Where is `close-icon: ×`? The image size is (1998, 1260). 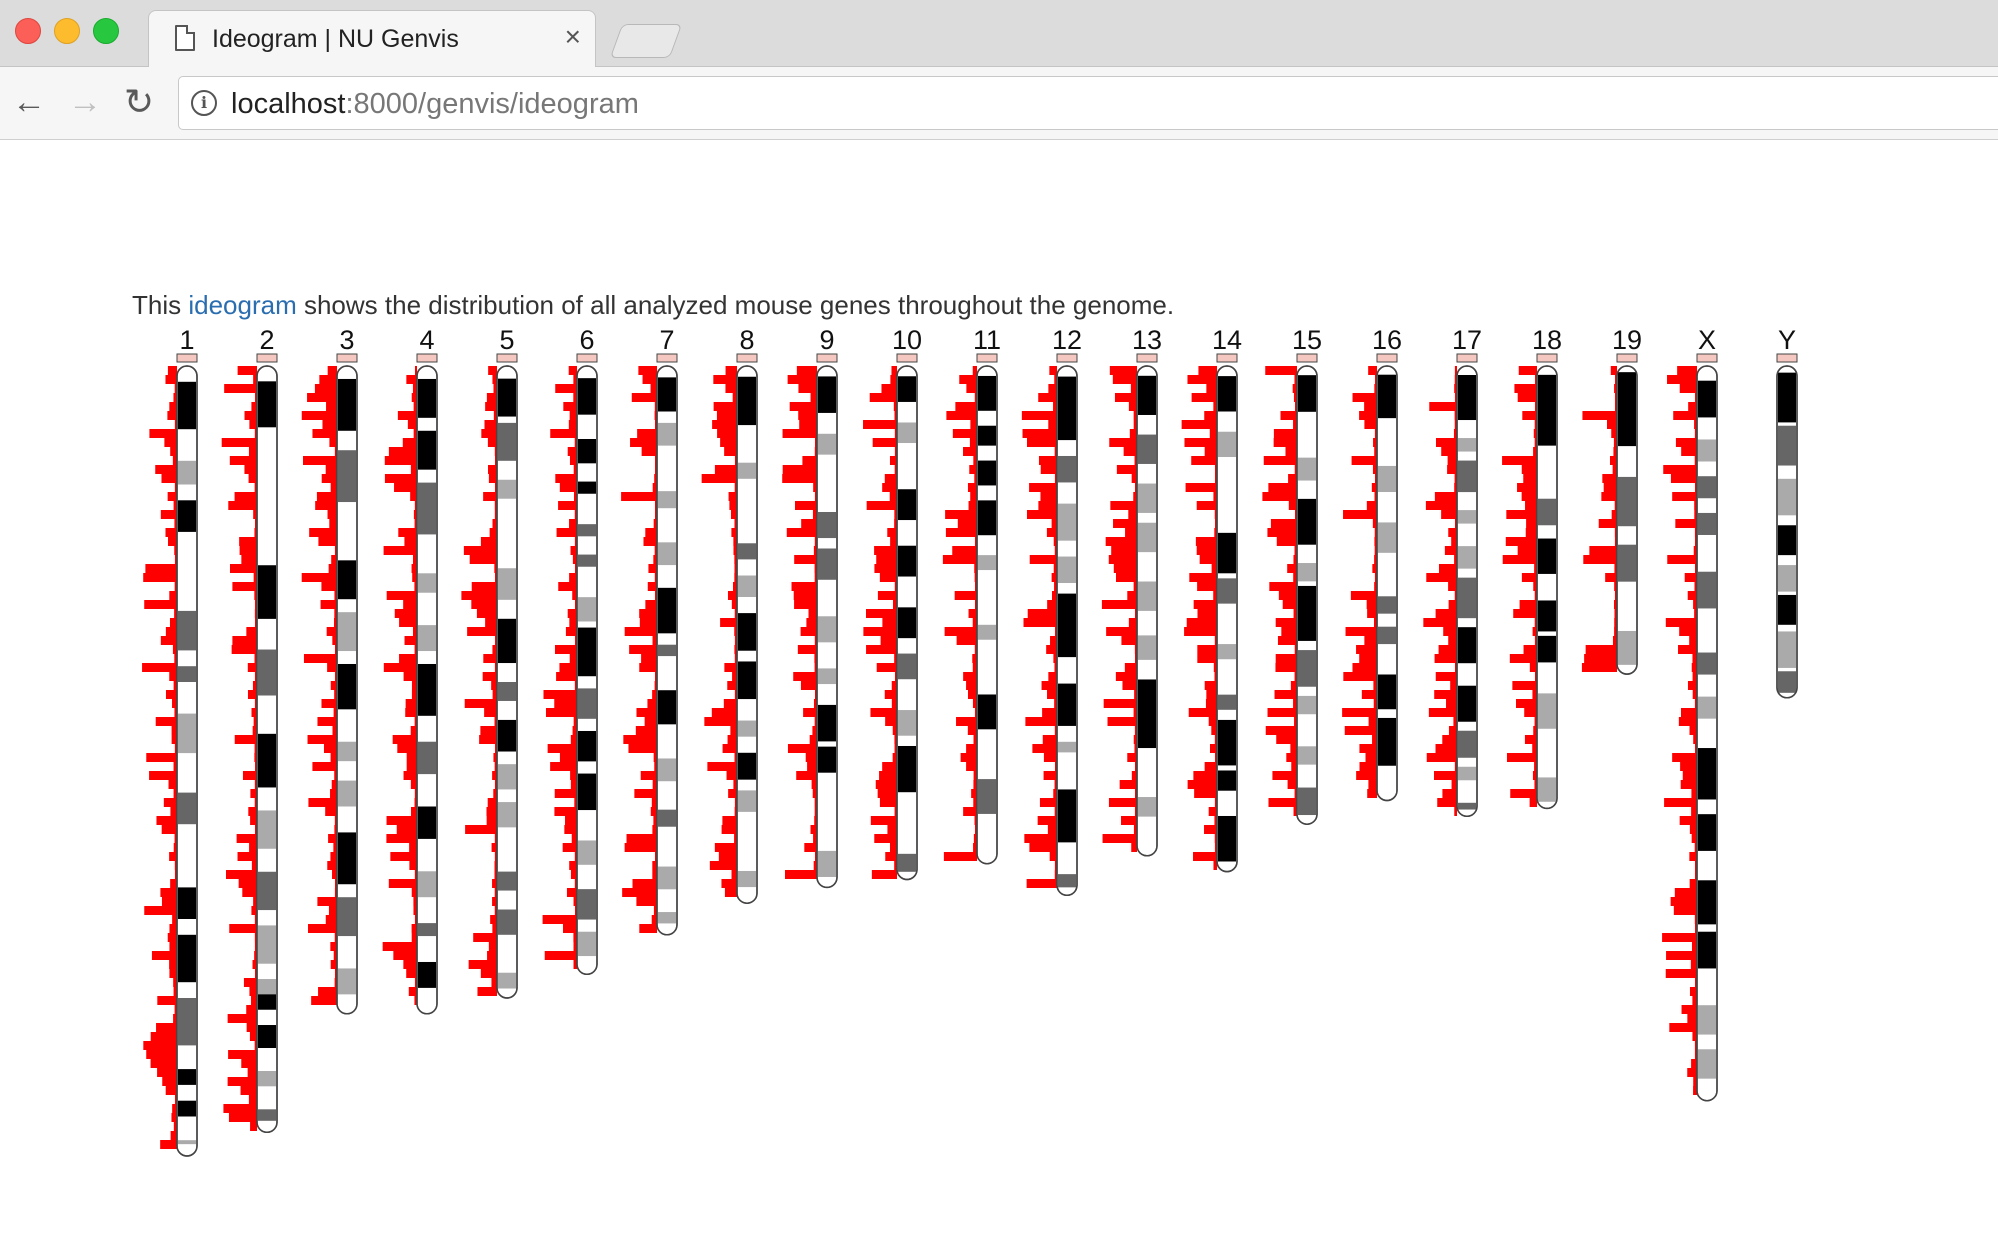 close-icon: × is located at coordinates (572, 36).